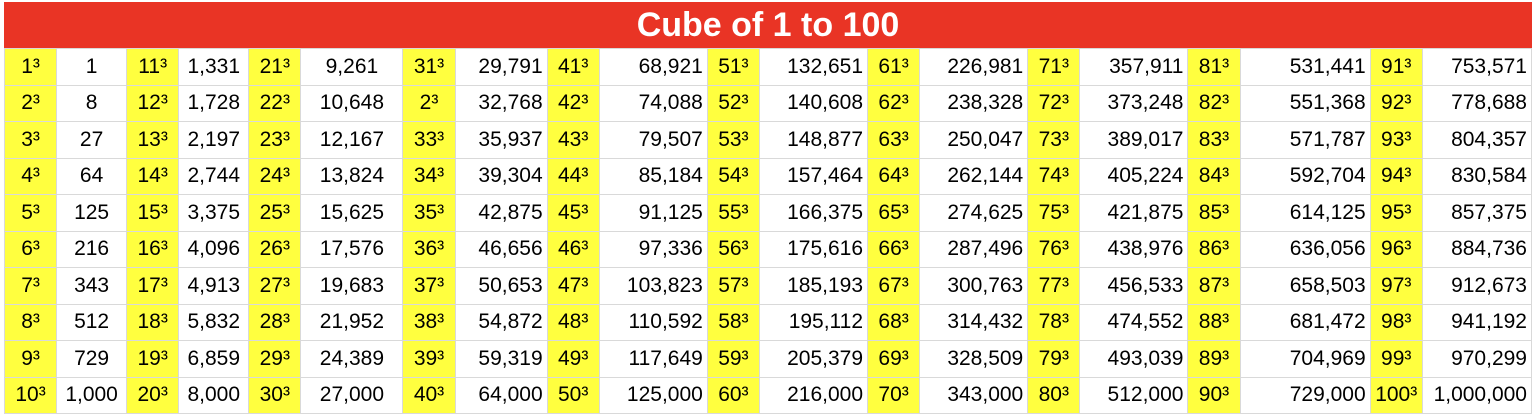 The height and width of the screenshot is (414, 1536). Describe the element at coordinates (733, 359) in the screenshot. I see `cube-label: 59³` at that location.